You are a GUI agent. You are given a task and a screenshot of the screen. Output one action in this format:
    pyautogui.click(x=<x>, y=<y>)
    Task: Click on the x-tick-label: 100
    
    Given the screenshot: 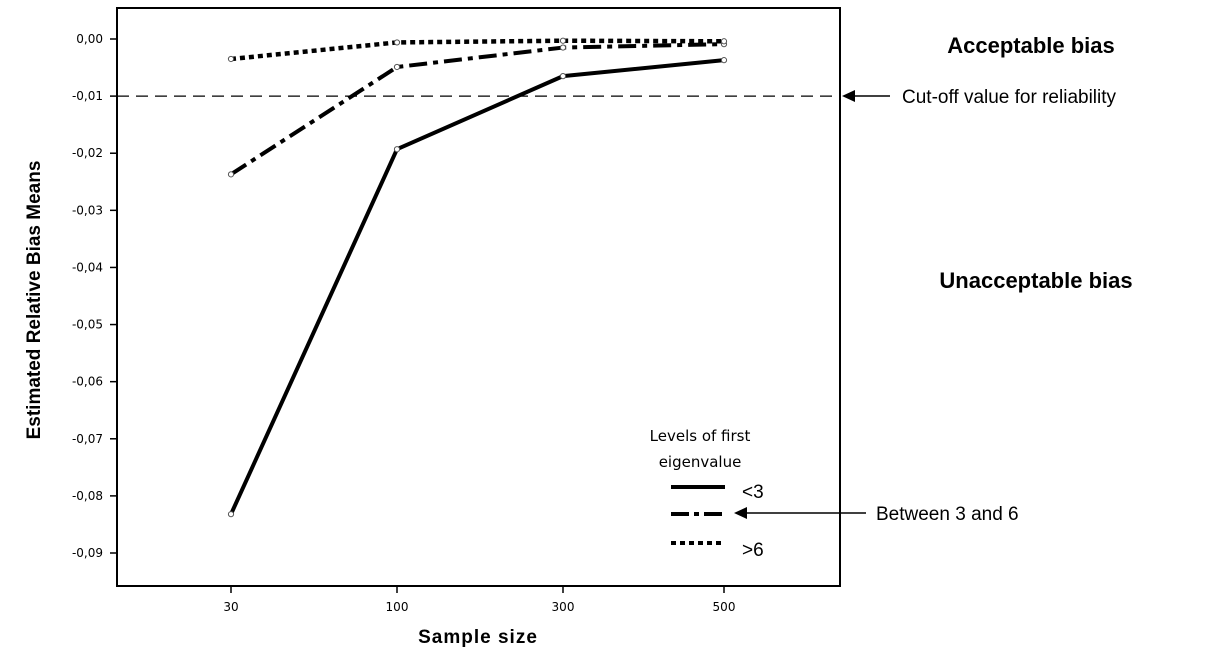 What is the action you would take?
    pyautogui.click(x=397, y=607)
    